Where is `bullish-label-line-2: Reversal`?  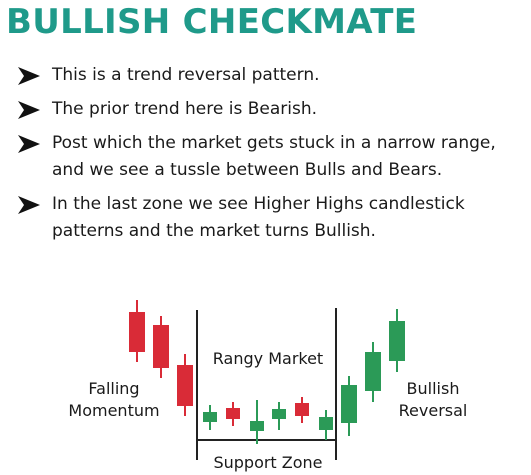
bullish-label-line-2: Reversal is located at coordinates (433, 410).